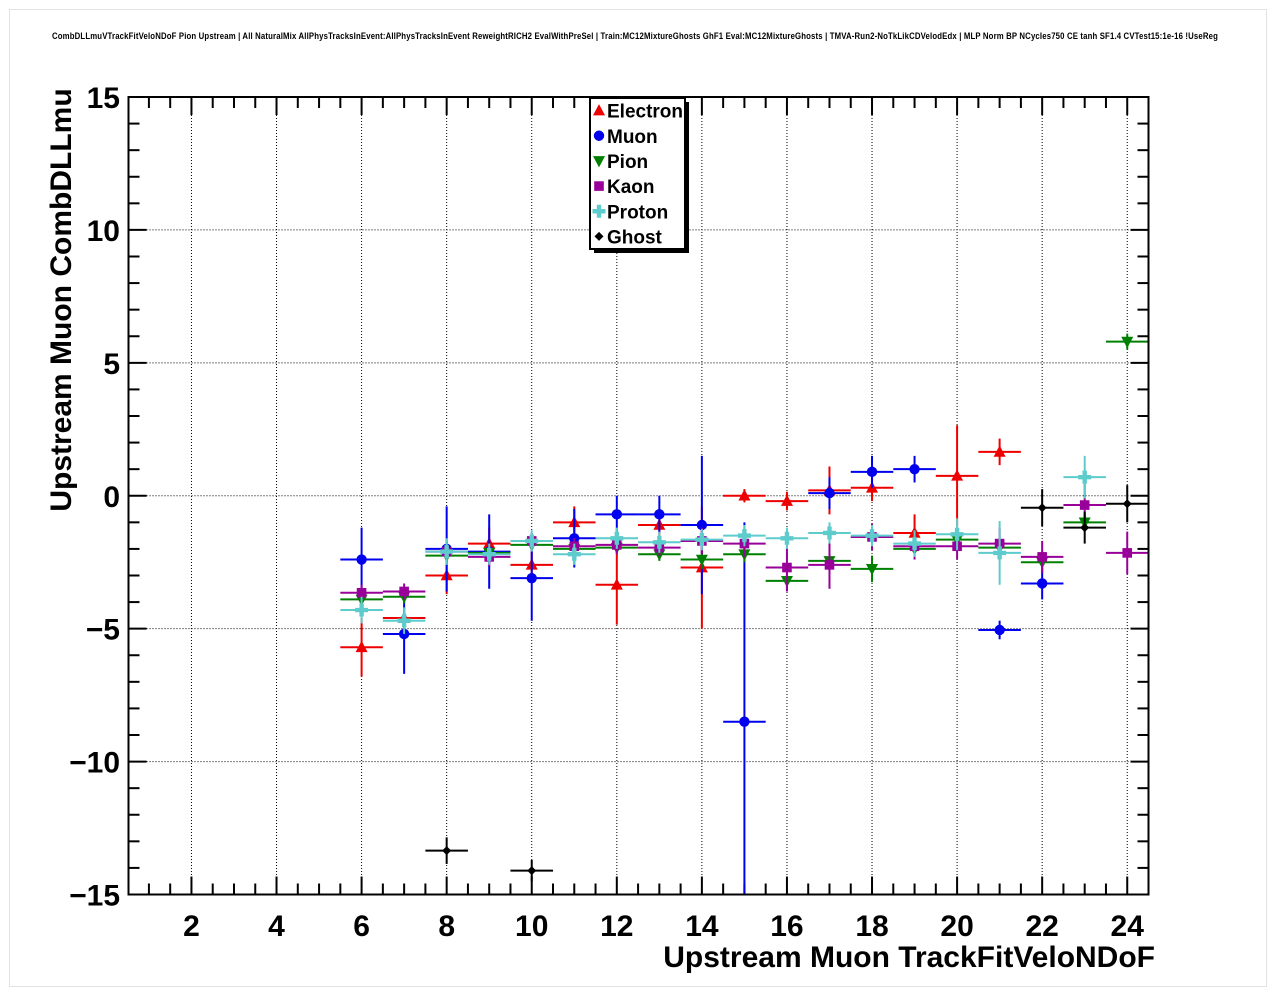 Image resolution: width=1276 pixels, height=996 pixels. I want to click on legend-entry-proton: Proton, so click(630, 212).